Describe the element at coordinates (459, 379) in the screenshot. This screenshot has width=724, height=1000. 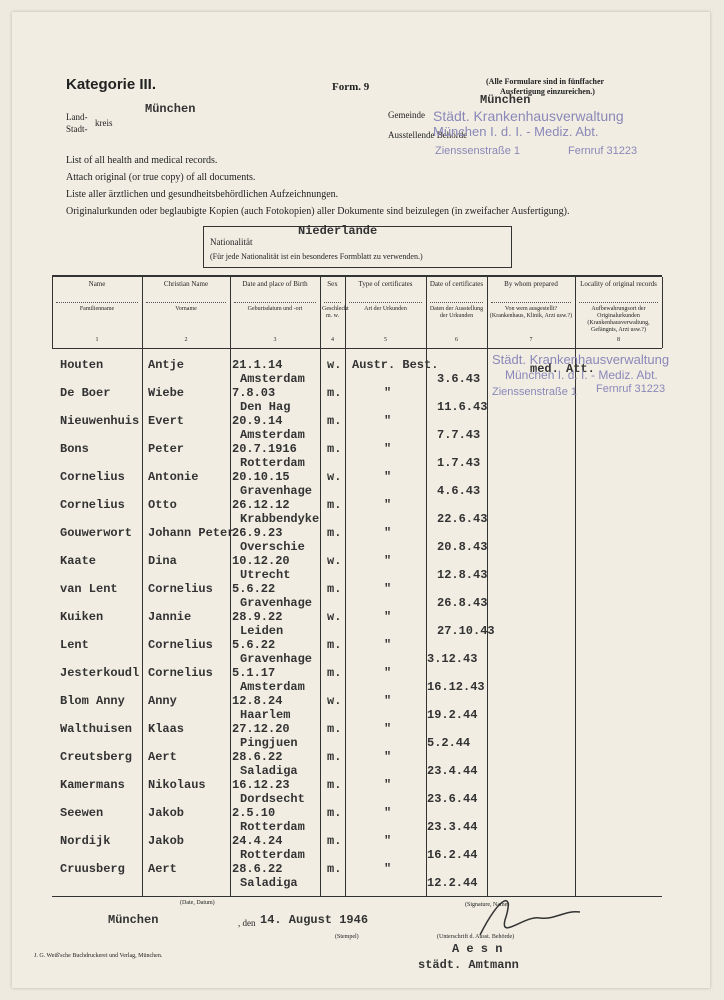
I see `certificate-date: 3.6.43` at that location.